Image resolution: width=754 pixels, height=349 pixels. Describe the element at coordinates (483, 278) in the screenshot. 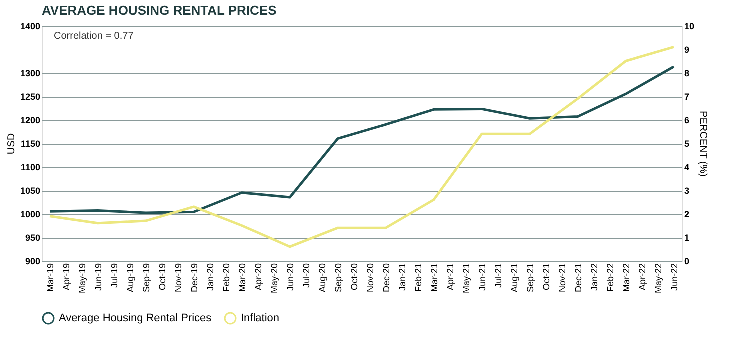

I see `x-tick-label: Jun-21` at that location.